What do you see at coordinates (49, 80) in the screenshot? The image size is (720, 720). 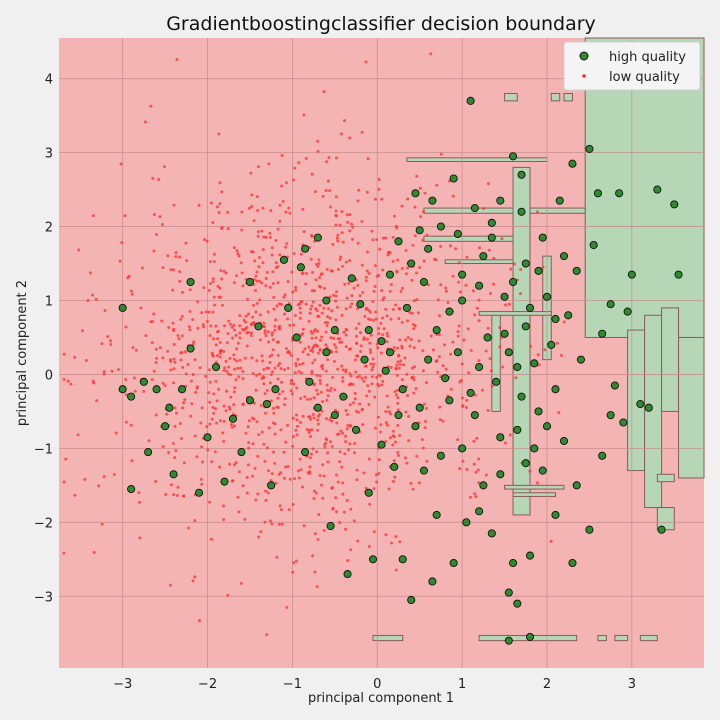 I see `y-tick-label: 4` at bounding box center [49, 80].